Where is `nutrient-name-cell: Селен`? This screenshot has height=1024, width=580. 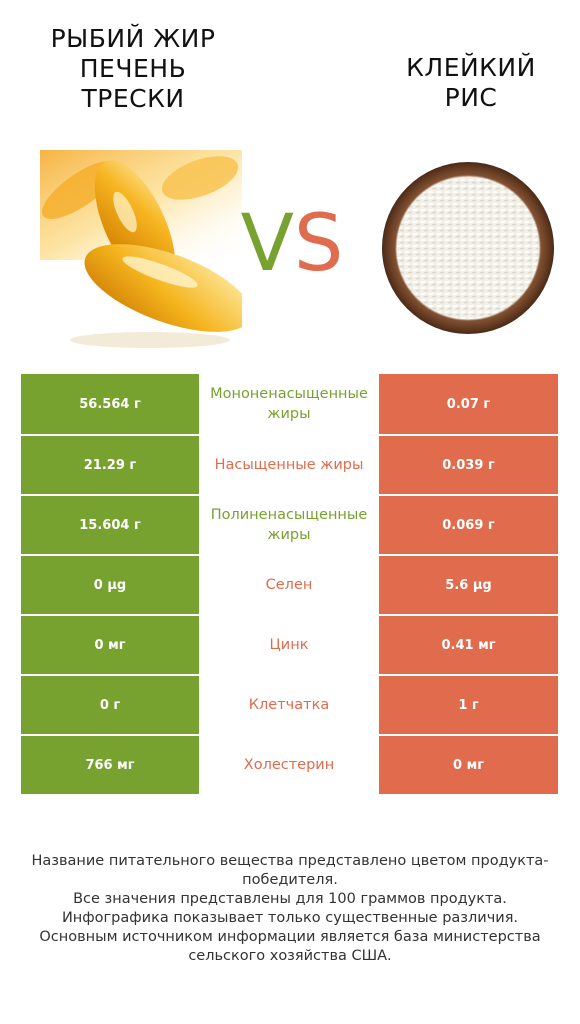 nutrient-name-cell: Селен is located at coordinates (289, 585).